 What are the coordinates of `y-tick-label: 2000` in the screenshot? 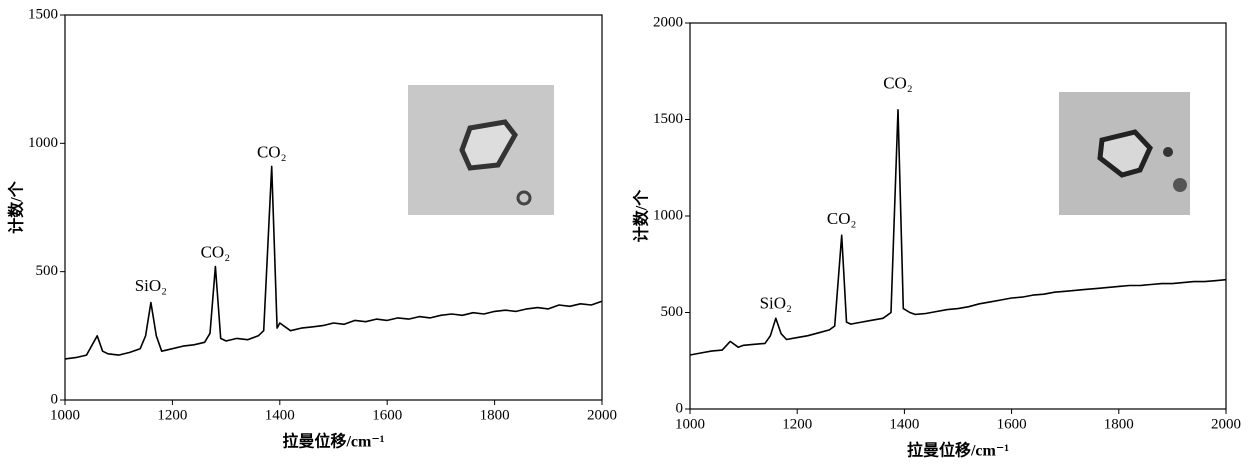 It's located at (668, 22).